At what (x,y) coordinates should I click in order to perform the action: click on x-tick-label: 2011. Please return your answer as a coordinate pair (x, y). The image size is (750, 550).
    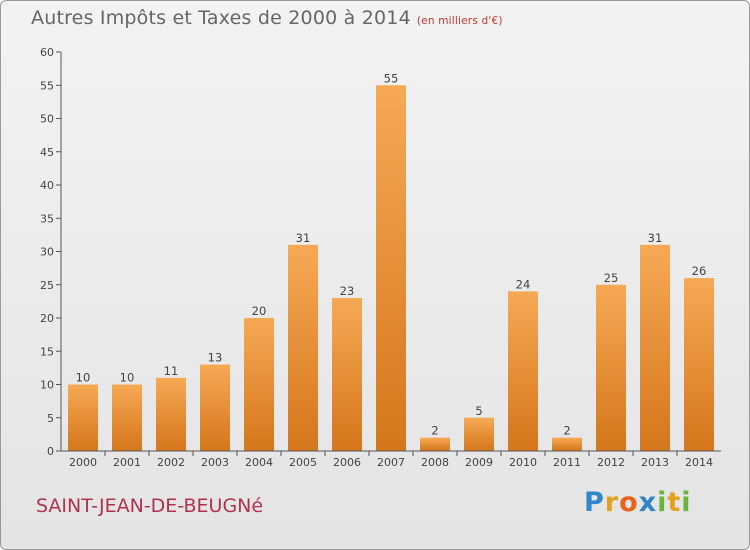
    Looking at the image, I should click on (567, 462).